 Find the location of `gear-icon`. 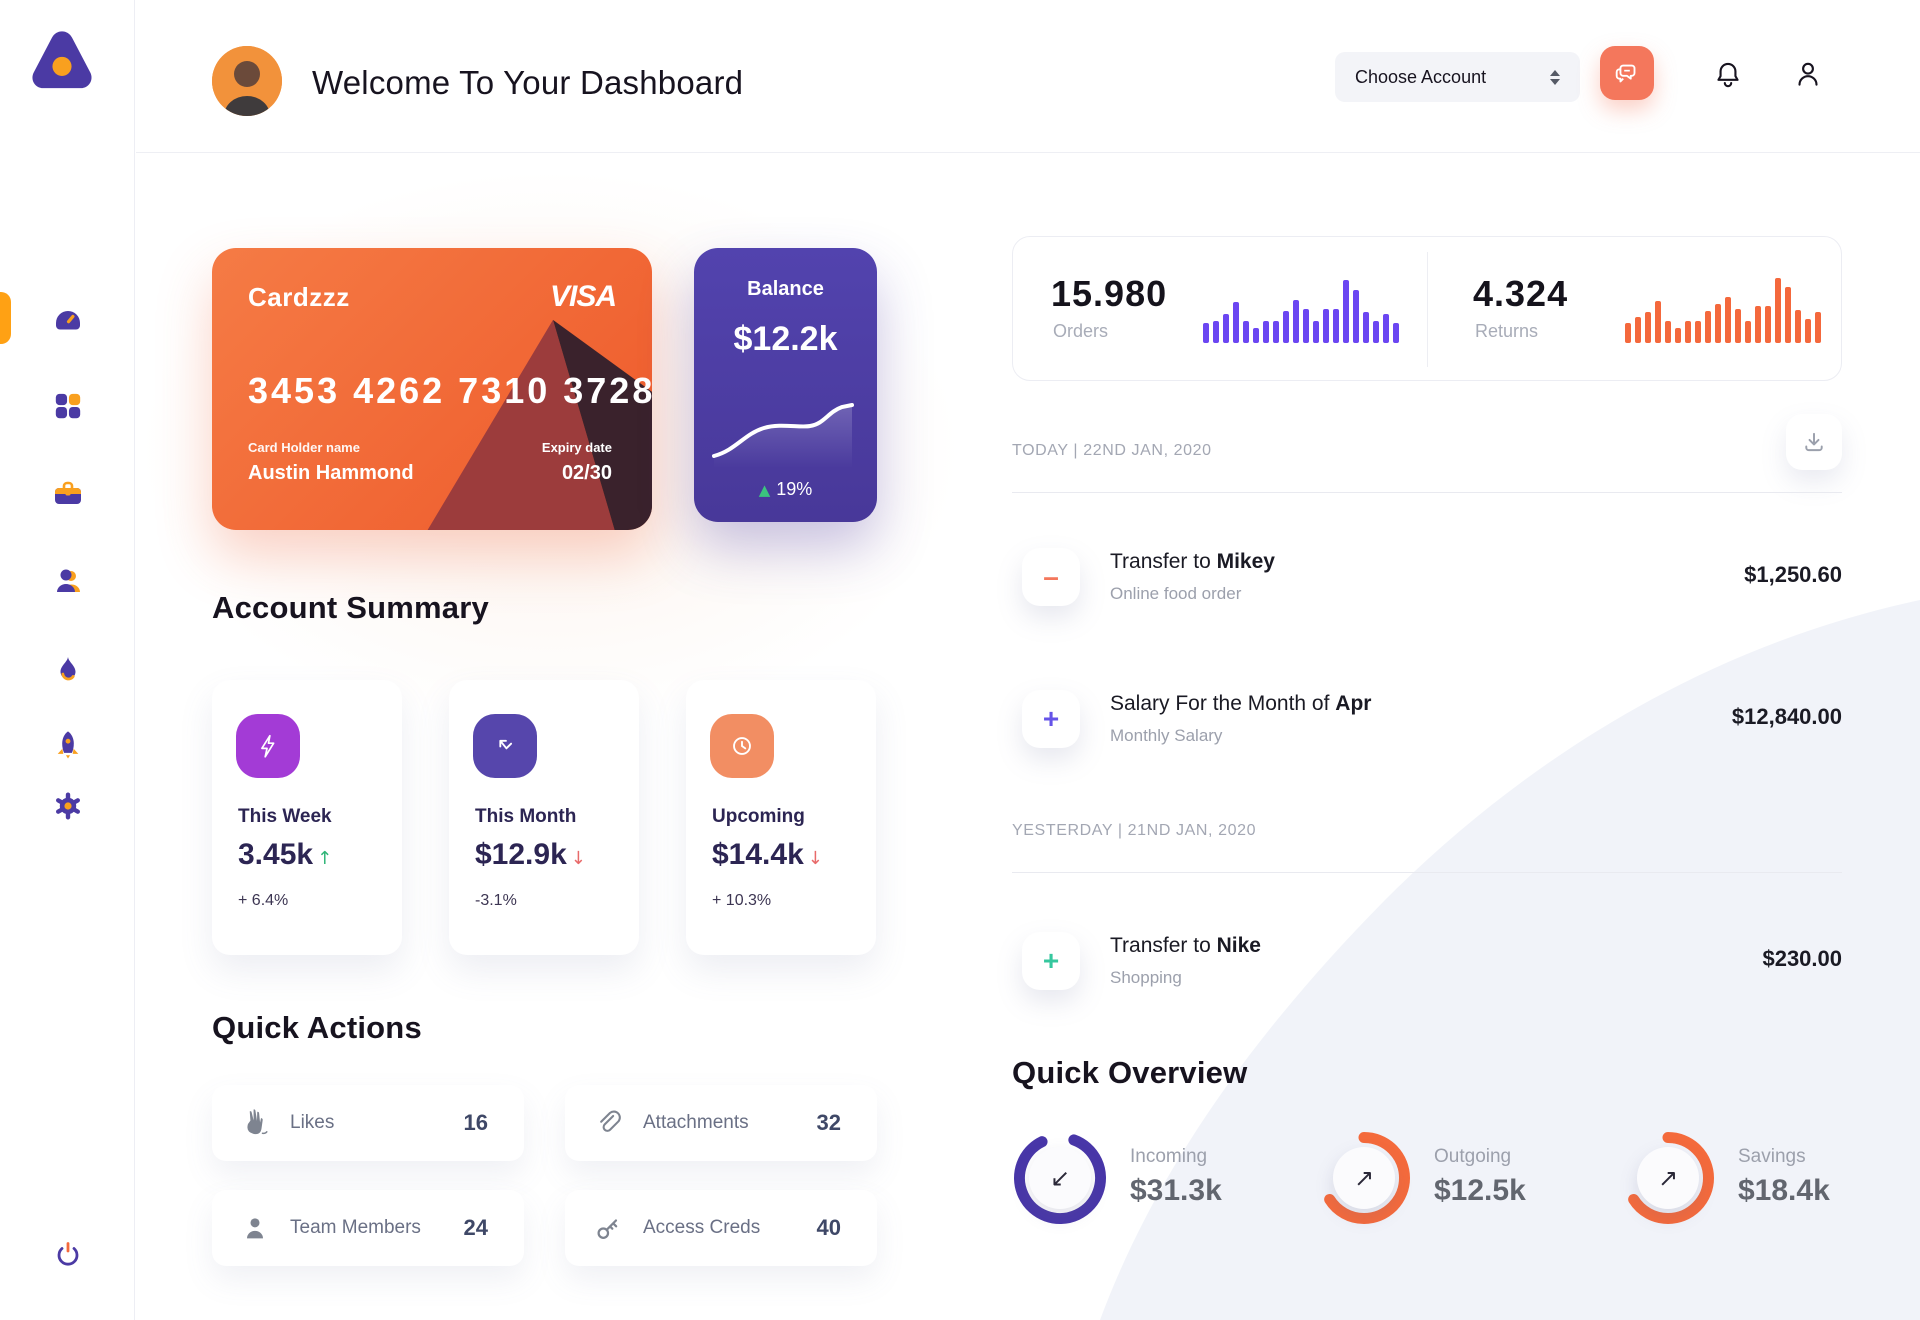

gear-icon is located at coordinates (67, 806).